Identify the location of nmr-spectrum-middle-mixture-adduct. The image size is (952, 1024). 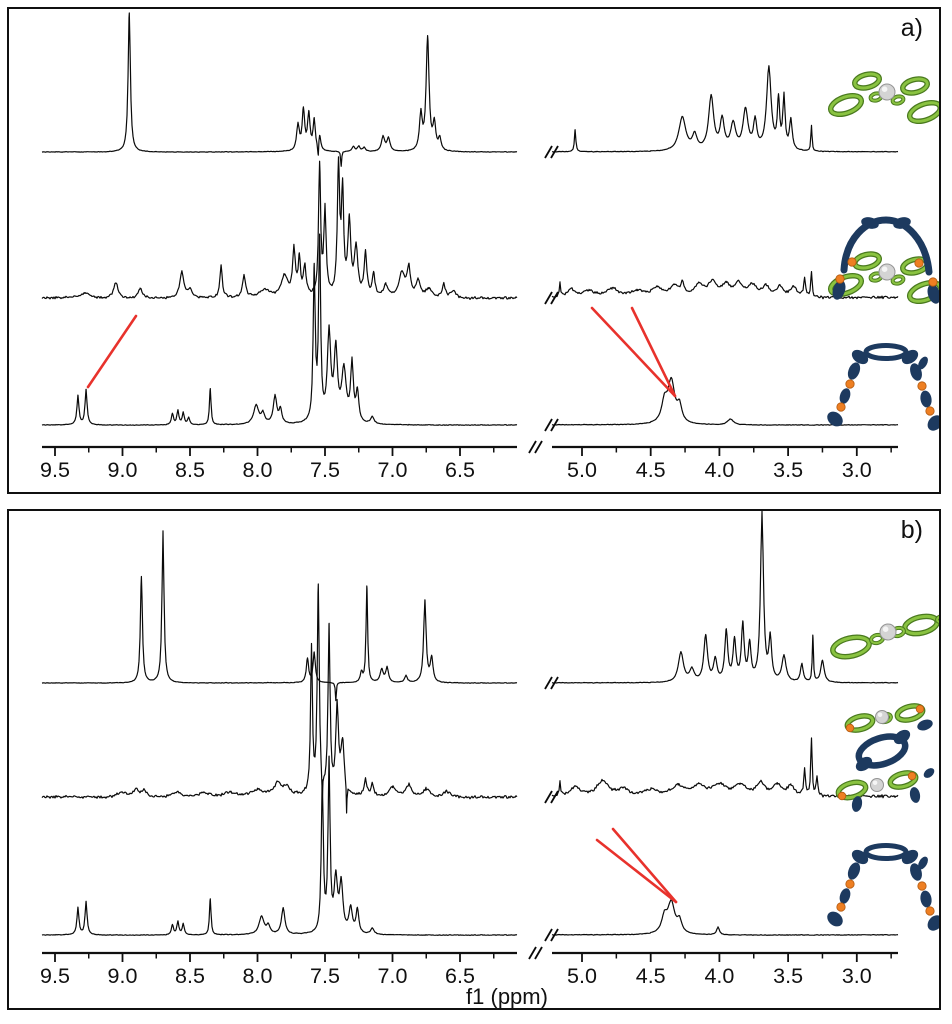
(470, 230).